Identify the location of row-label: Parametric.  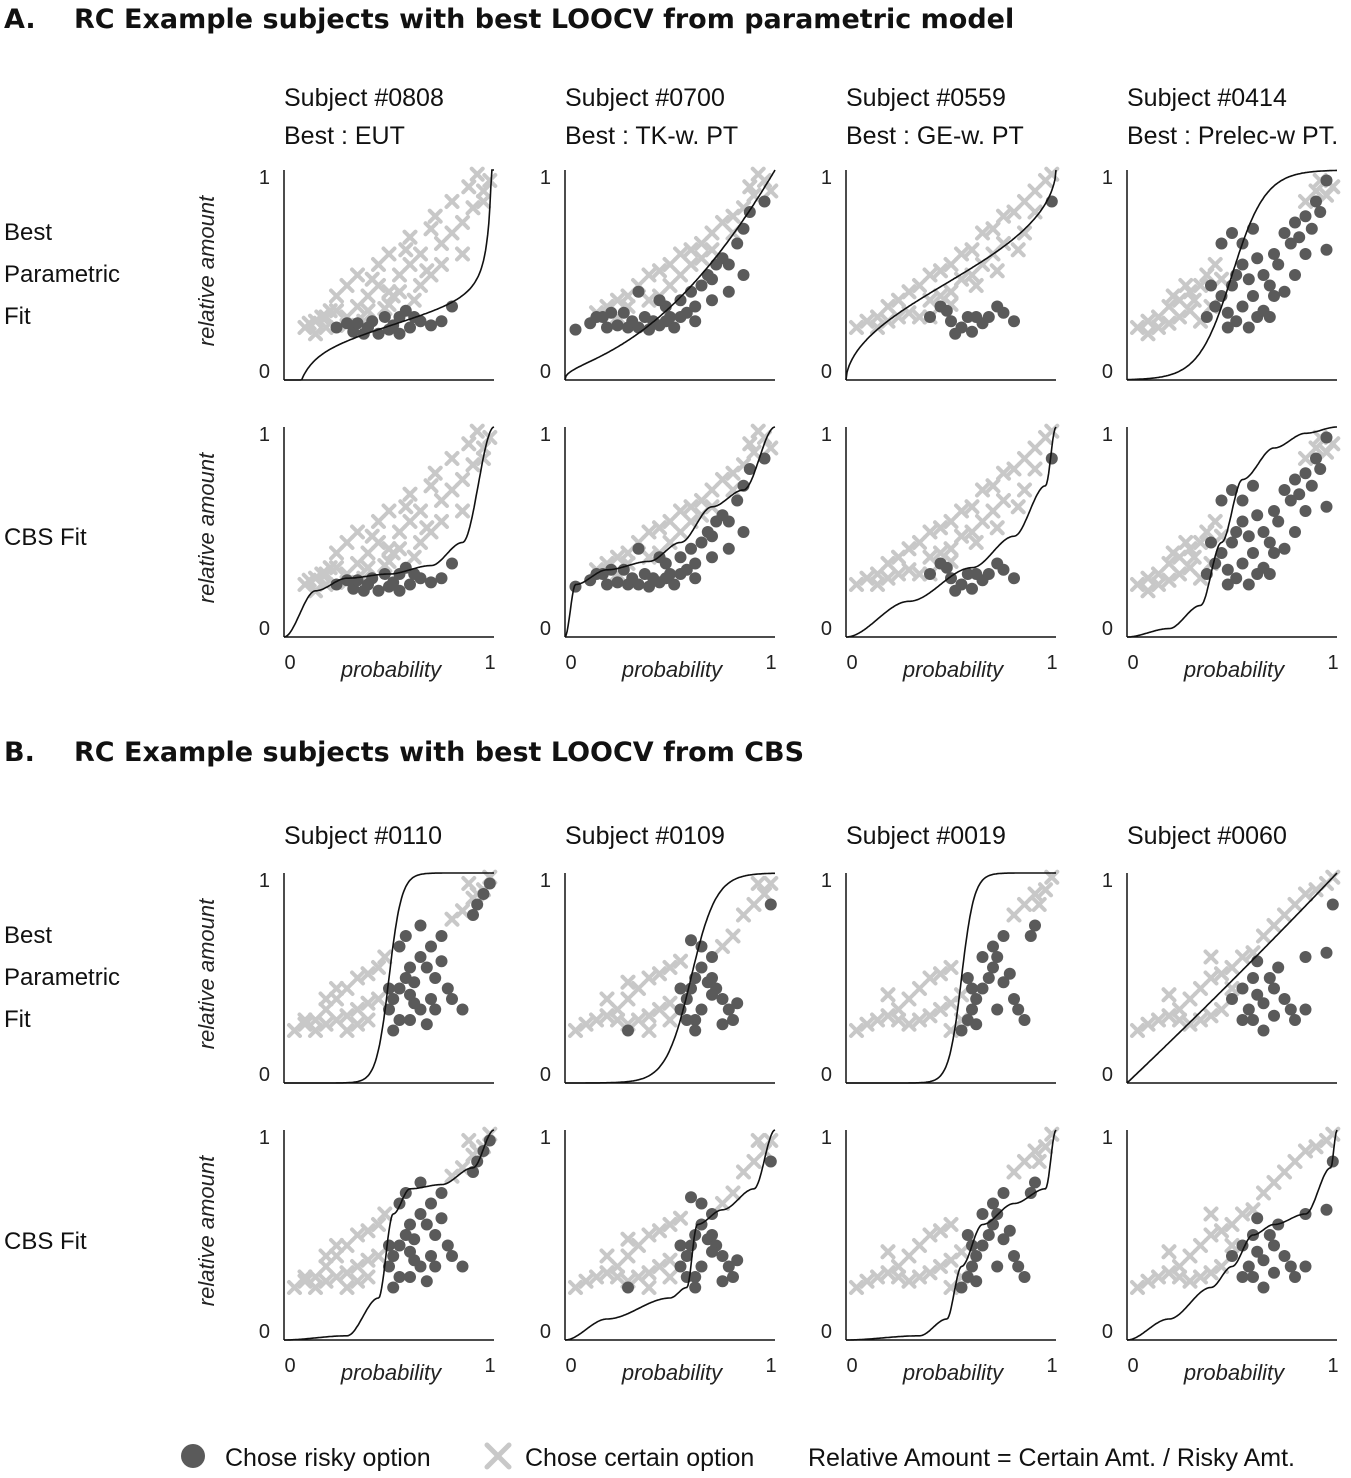
(62, 977).